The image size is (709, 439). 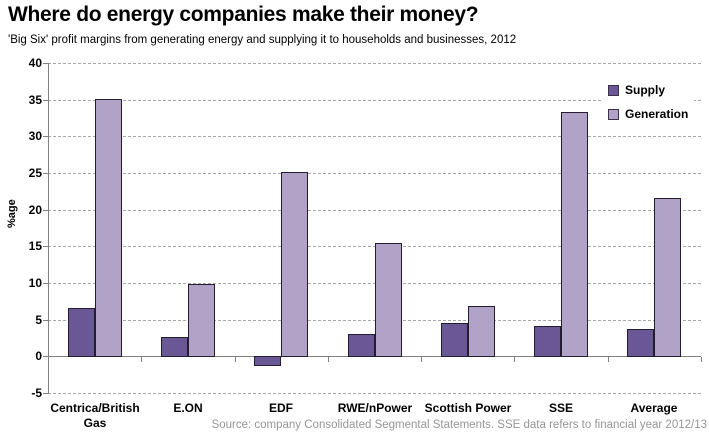 What do you see at coordinates (36, 393) in the screenshot?
I see `y-axis-tick-label: -5` at bounding box center [36, 393].